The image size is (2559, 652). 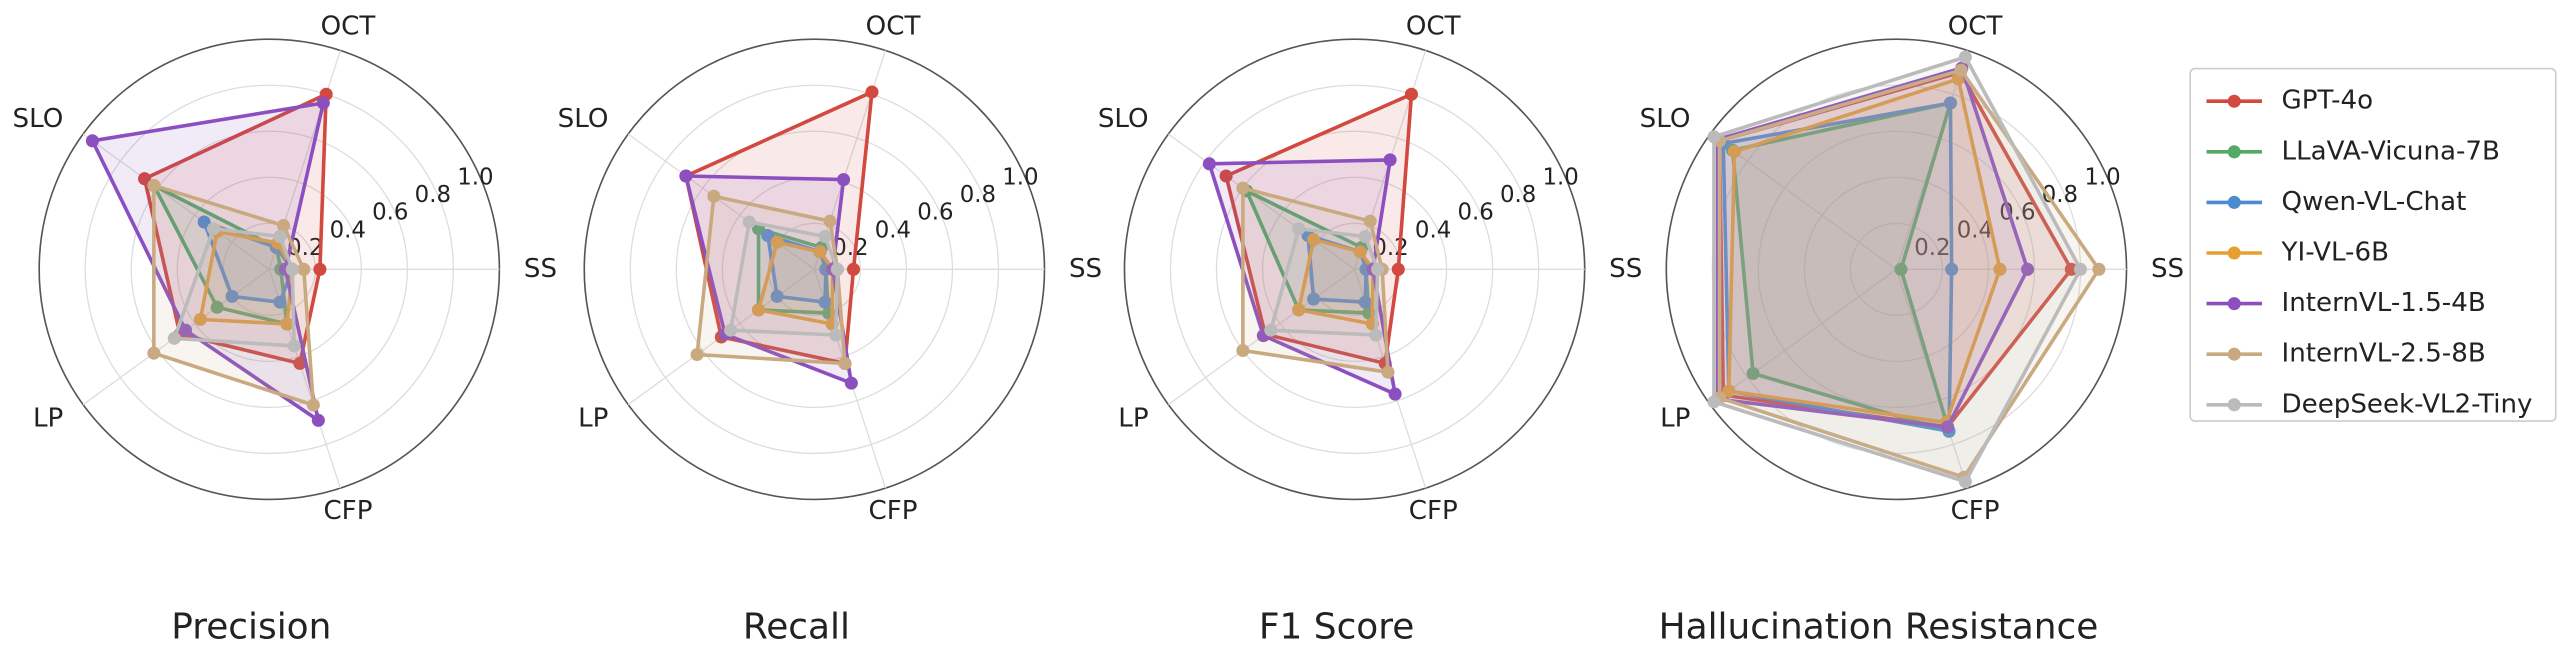 I want to click on legend-label: InternVL-2.5-8B, so click(x=2384, y=354).